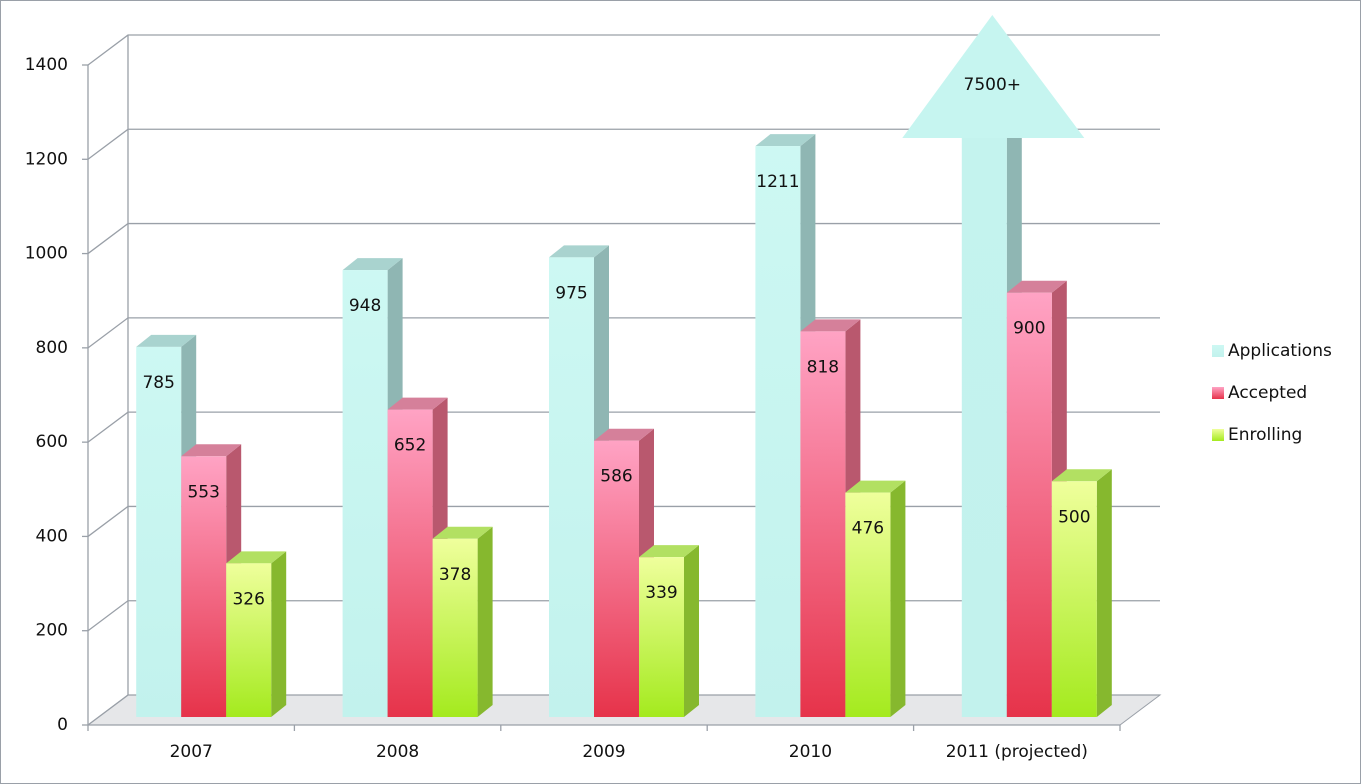 The image size is (1361, 784). I want to click on y-tick-label: 1400, so click(46, 65).